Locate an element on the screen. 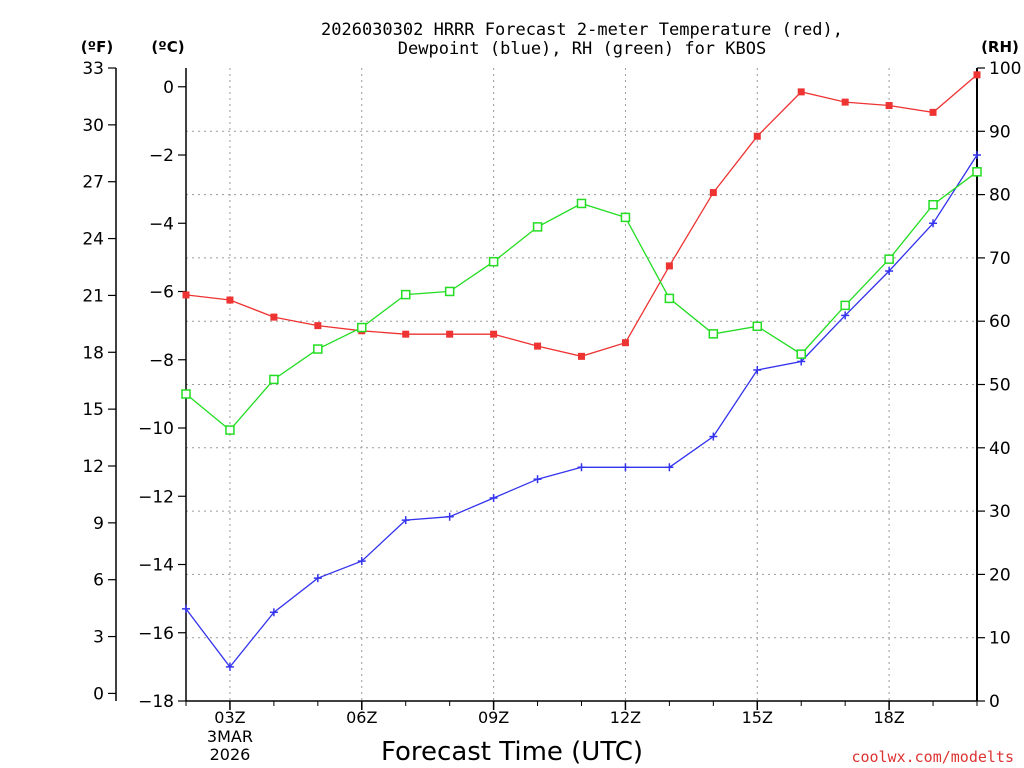  fahrenheit-tick-label: 33 is located at coordinates (93, 69).